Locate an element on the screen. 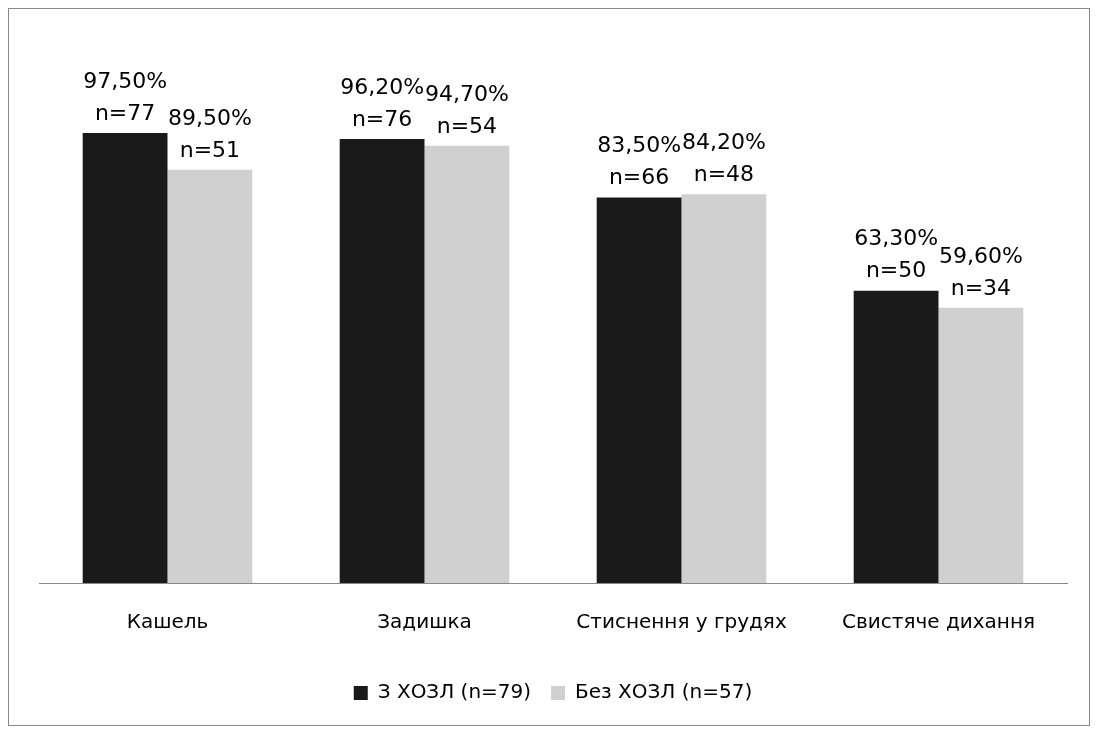 This screenshot has height=734, width=1099. legend-label: З ХОЗЛ (n=79) is located at coordinates (454, 691).